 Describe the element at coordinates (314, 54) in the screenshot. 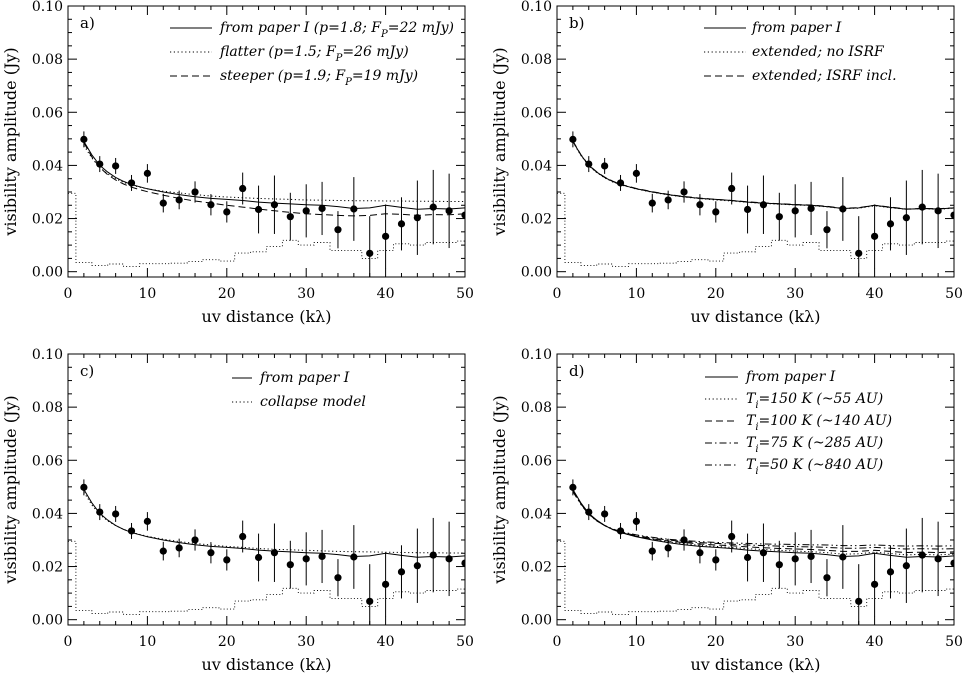

I see `legend-text: flatter (p=1.5; FP=26 mJy)` at that location.